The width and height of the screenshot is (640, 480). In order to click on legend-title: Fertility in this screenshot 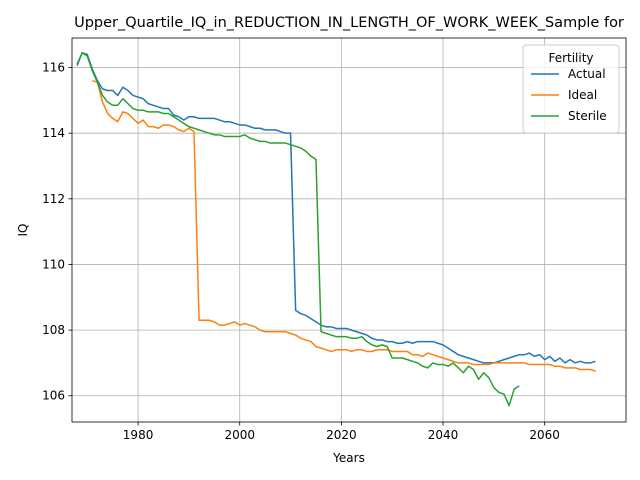, I will do `click(570, 58)`.